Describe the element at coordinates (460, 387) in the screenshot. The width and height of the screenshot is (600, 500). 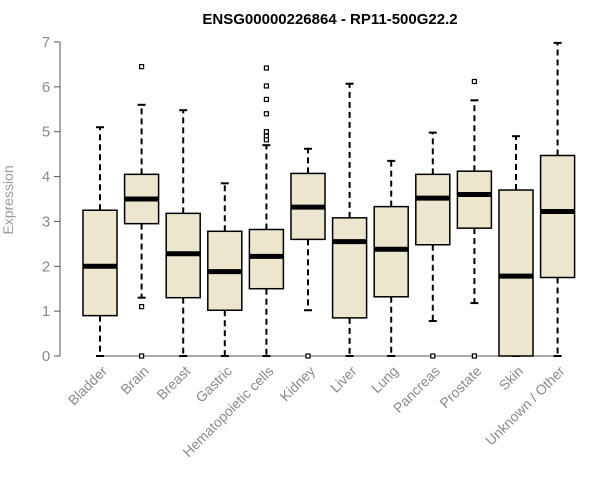
I see `x-tick-label: Prostate` at that location.